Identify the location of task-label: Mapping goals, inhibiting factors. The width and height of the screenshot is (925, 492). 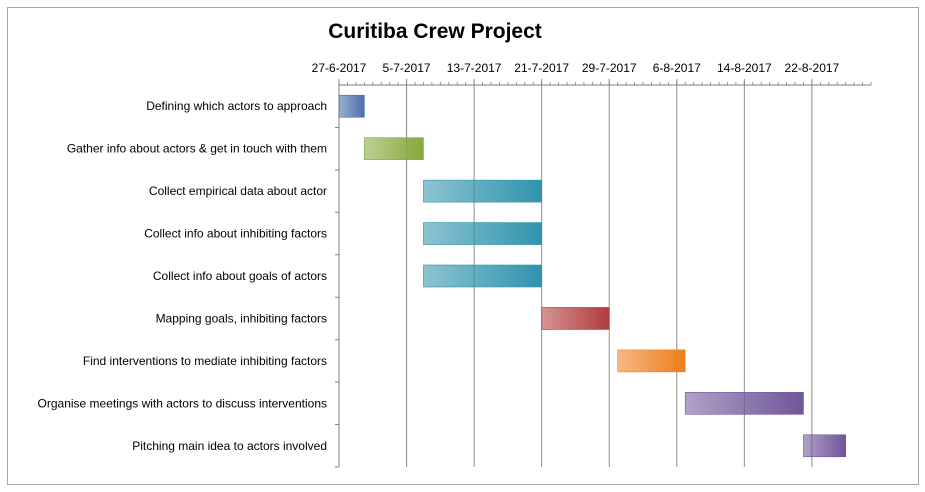
(241, 318).